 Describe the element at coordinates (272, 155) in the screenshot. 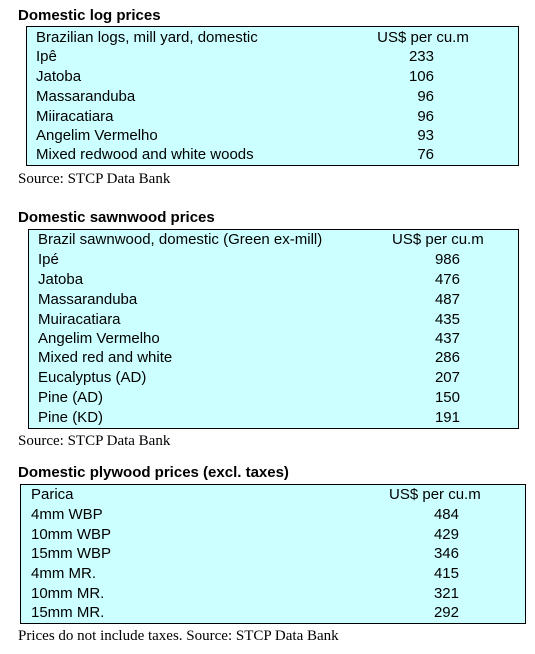

I see `table-row: Mixed redwood and white woods 76` at that location.